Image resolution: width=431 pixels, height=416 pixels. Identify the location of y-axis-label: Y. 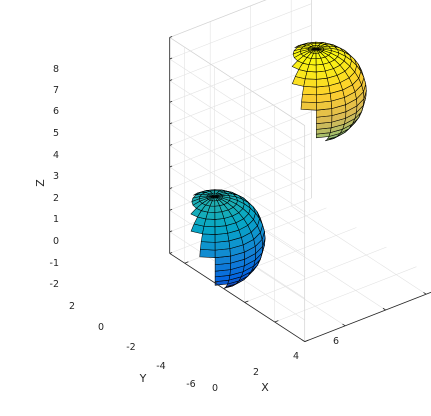
(143, 378).